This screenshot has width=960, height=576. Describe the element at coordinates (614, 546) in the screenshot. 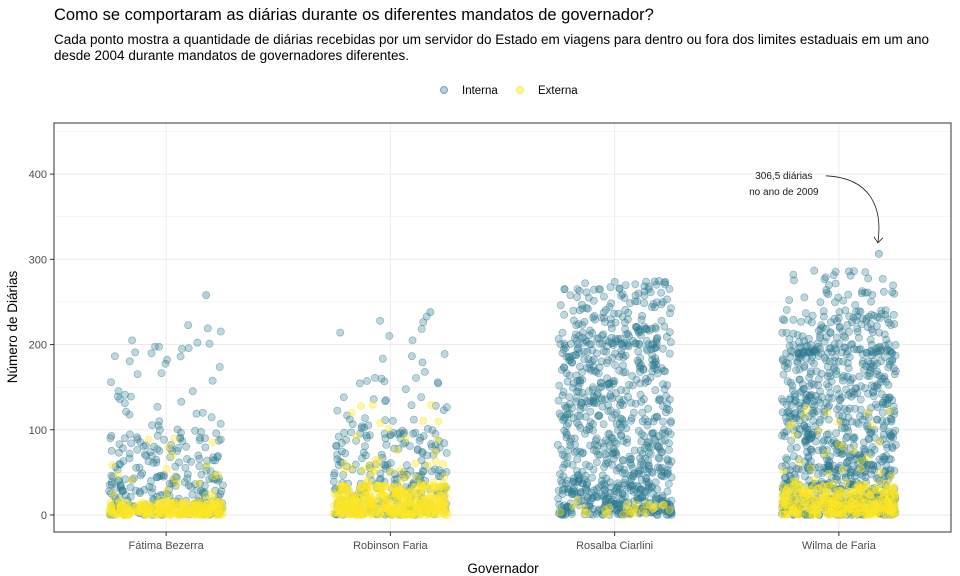

I see `x-tick-label: Rosalba Ciarlini` at that location.